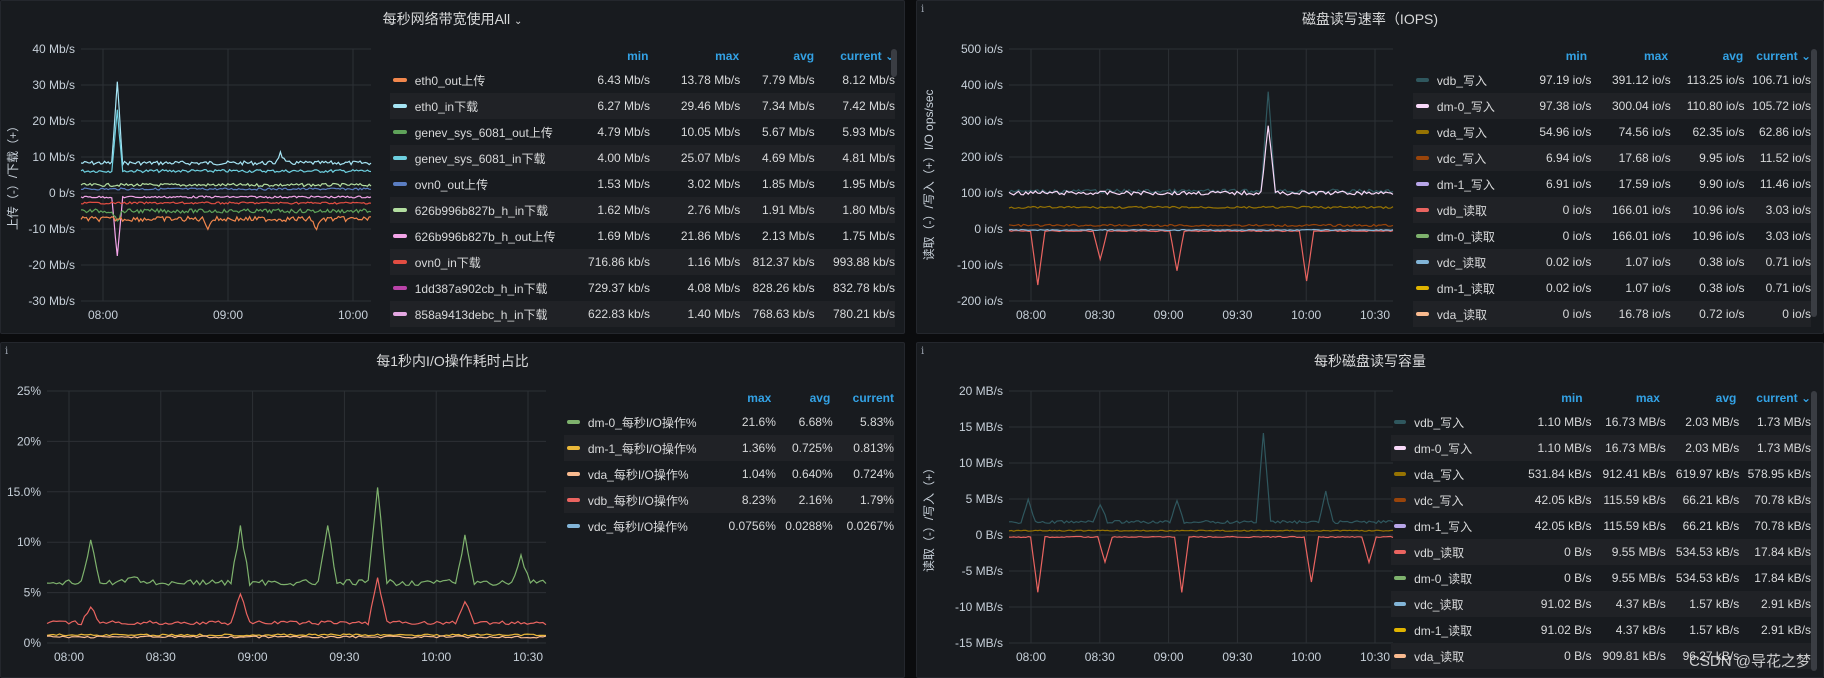 This screenshot has width=1824, height=678. I want to click on legend-row: vdc_每秒I/O操作% 0.0756% 0.0288% 0.0267%, so click(729, 526).